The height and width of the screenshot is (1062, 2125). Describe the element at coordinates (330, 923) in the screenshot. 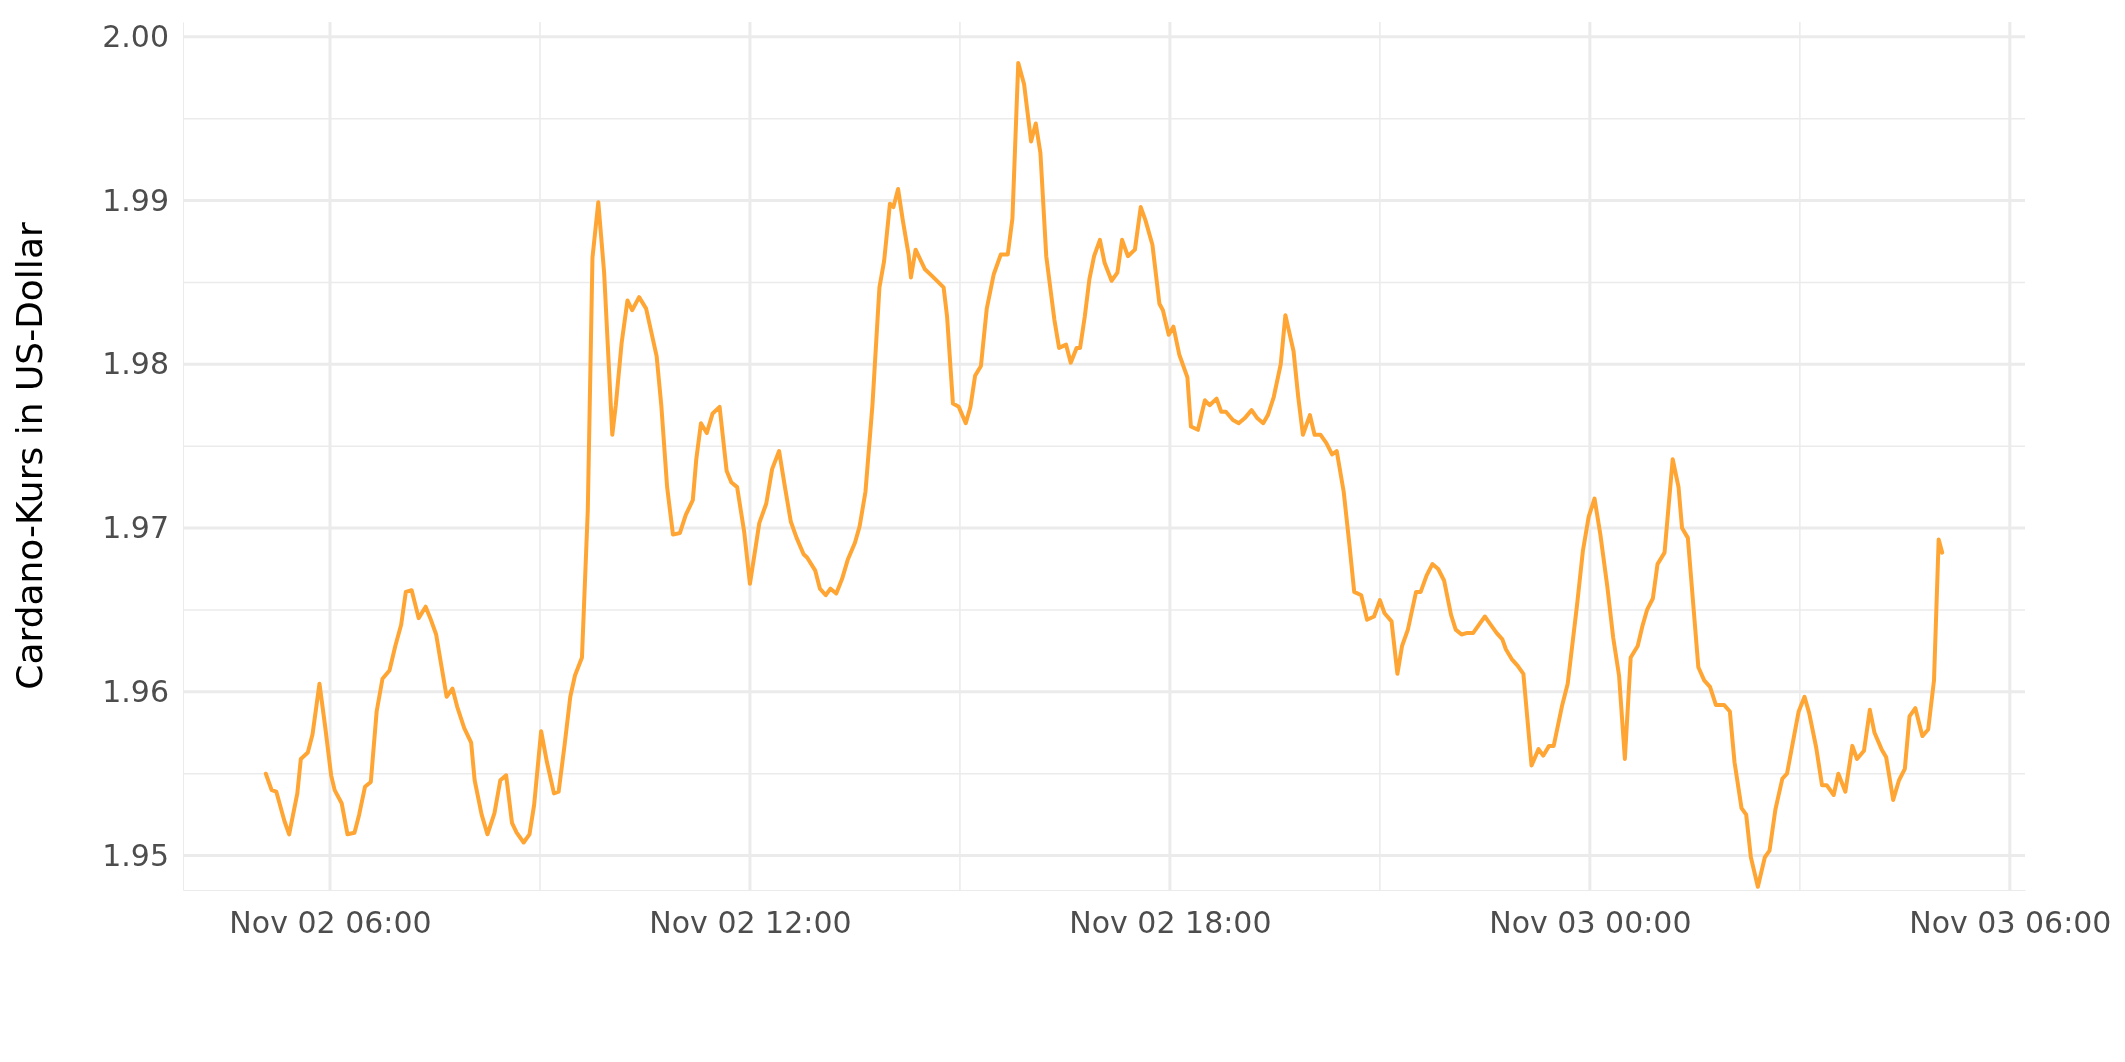

I see `x-tick-label: Nov 02 06:00` at that location.